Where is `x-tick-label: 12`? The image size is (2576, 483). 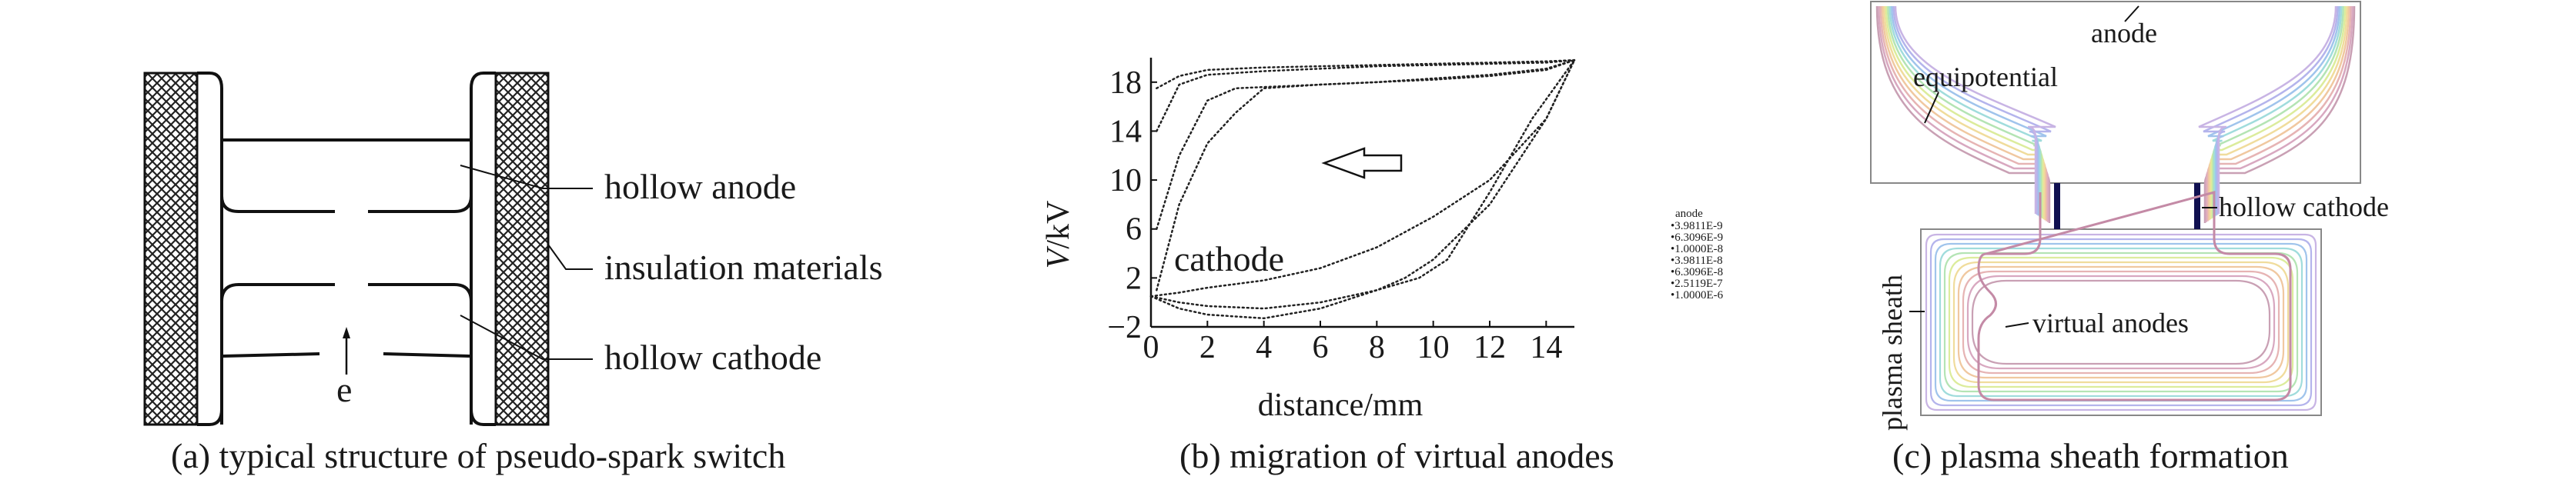 x-tick-label: 12 is located at coordinates (1490, 347).